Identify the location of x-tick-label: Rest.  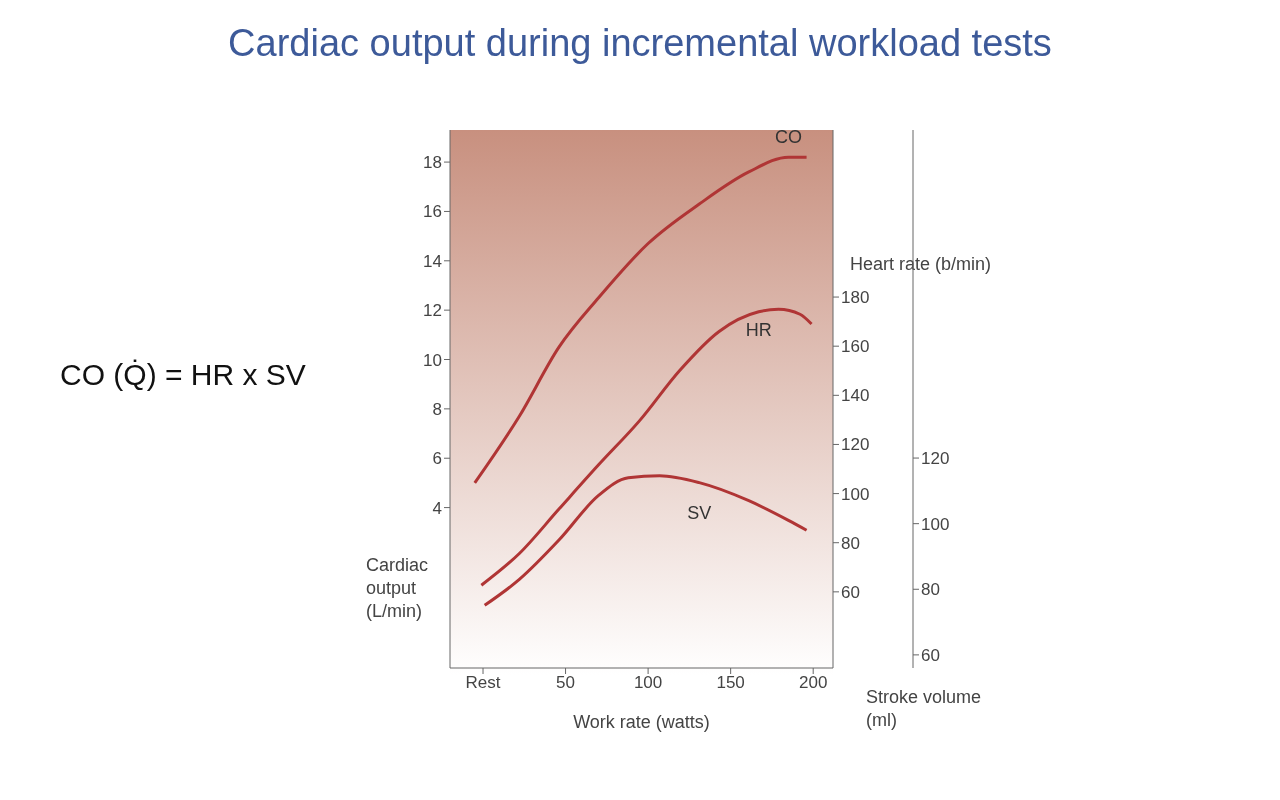
(483, 683).